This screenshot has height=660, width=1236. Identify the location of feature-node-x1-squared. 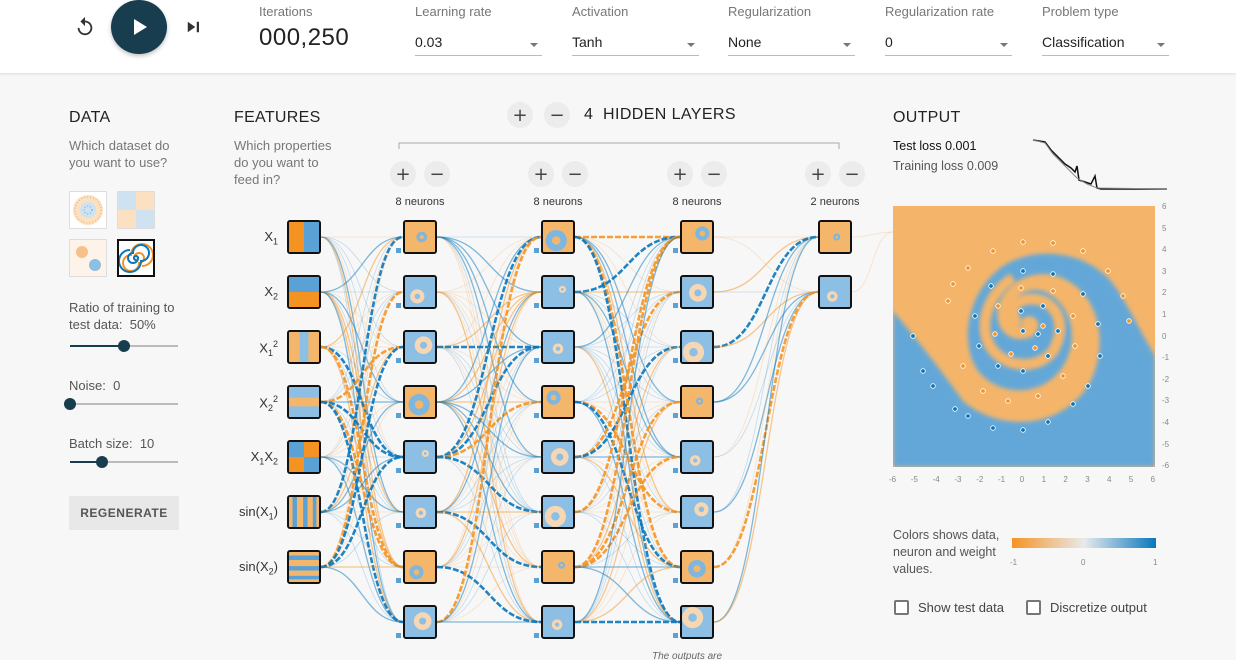
(304, 347).